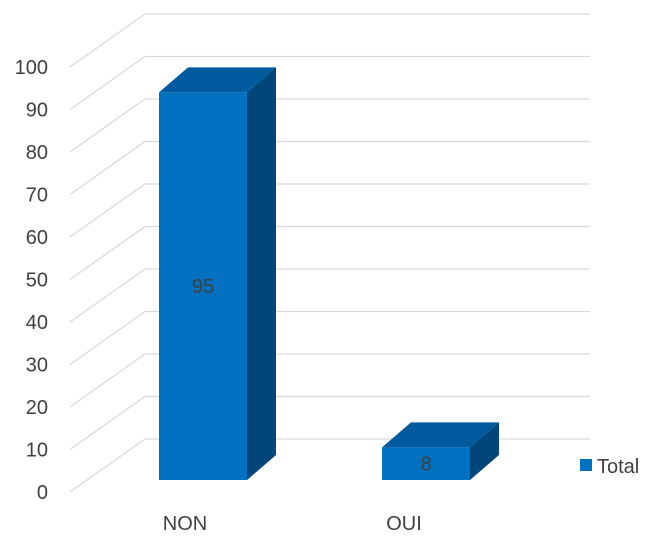 The width and height of the screenshot is (654, 537). Describe the element at coordinates (37, 153) in the screenshot. I see `y-tick-label: 80` at that location.